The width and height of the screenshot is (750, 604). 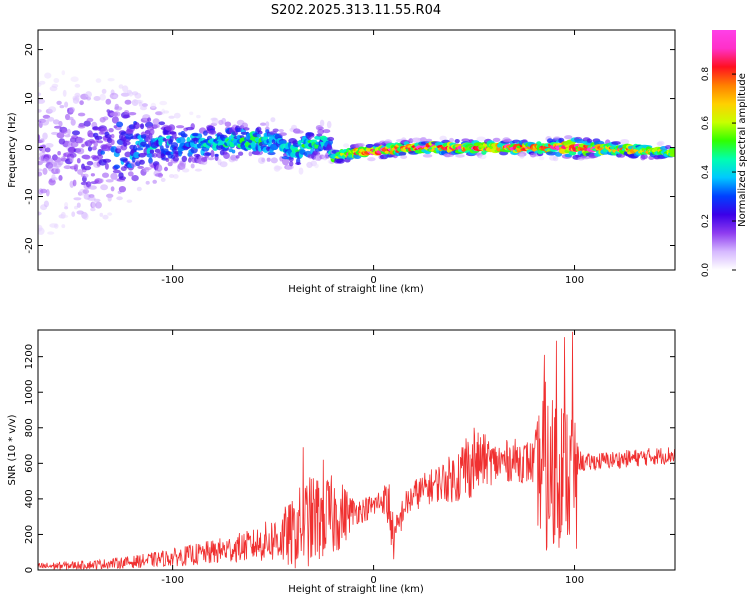 What do you see at coordinates (373, 580) in the screenshot?
I see `x-tick-label: 0` at bounding box center [373, 580].